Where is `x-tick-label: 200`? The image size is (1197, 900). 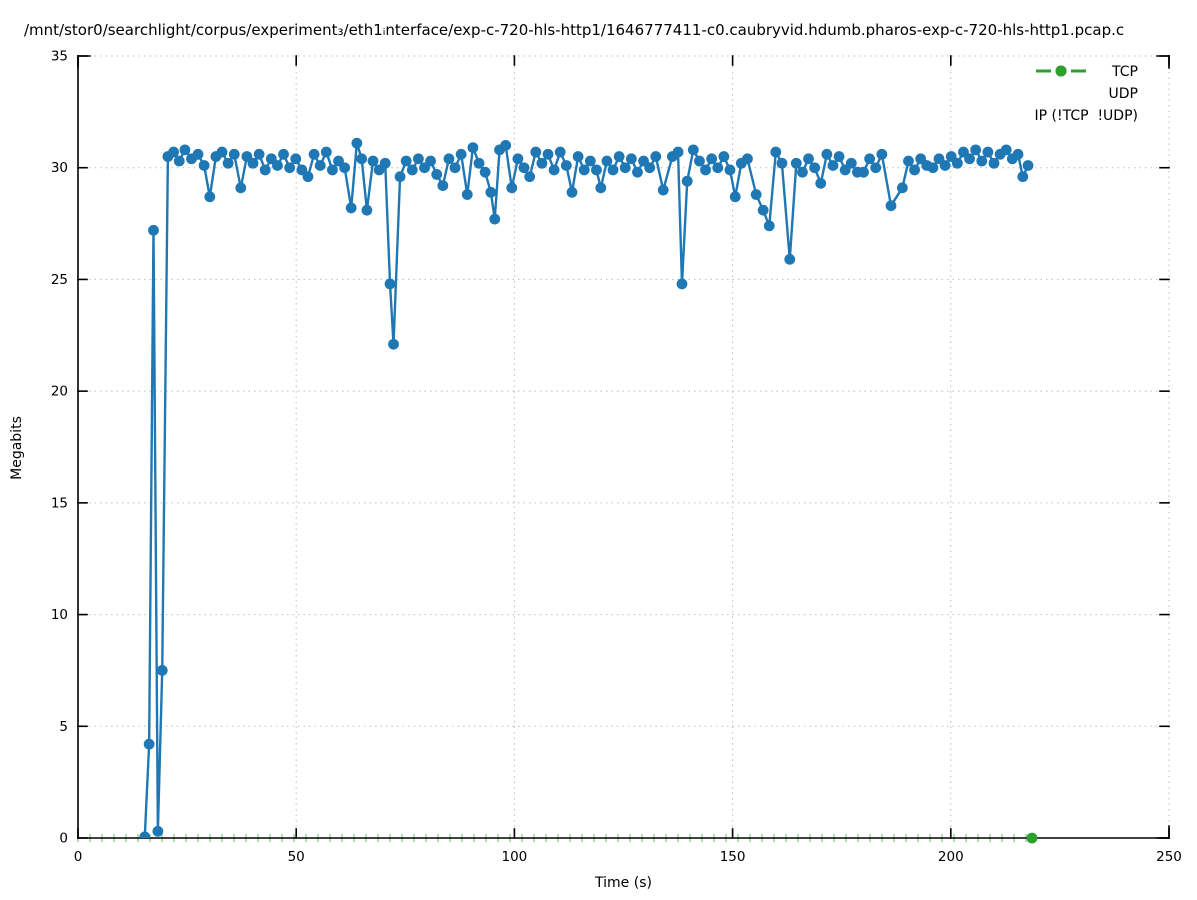
x-tick-label: 200 is located at coordinates (951, 857).